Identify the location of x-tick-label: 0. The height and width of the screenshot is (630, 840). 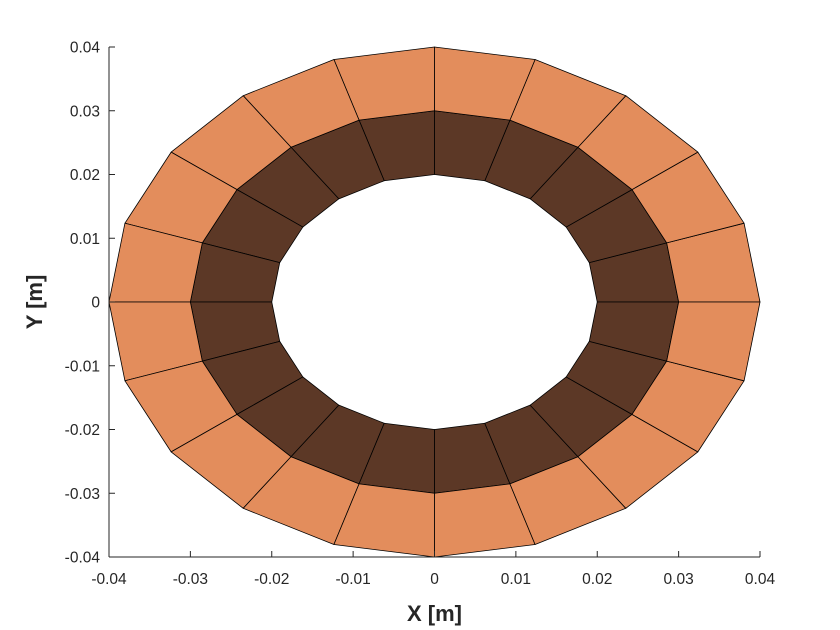
(434, 579).